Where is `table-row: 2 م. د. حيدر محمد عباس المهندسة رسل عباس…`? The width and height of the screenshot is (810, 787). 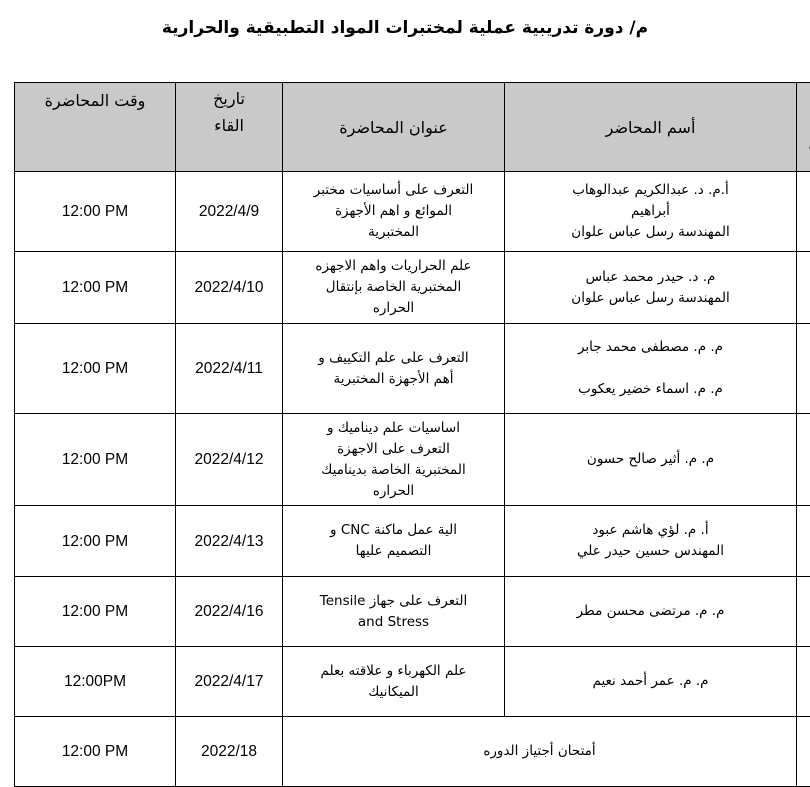
table-row: 2 م. د. حيدر محمد عباس المهندسة رسل عباس… is located at coordinates (412, 287).